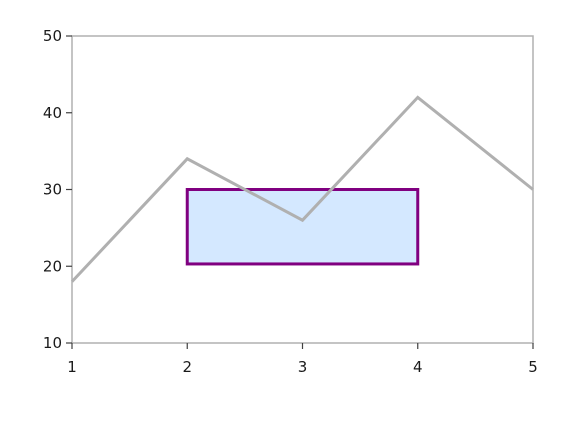 The height and width of the screenshot is (446, 579). I want to click on y-tick-label-4: 50, so click(52, 36).